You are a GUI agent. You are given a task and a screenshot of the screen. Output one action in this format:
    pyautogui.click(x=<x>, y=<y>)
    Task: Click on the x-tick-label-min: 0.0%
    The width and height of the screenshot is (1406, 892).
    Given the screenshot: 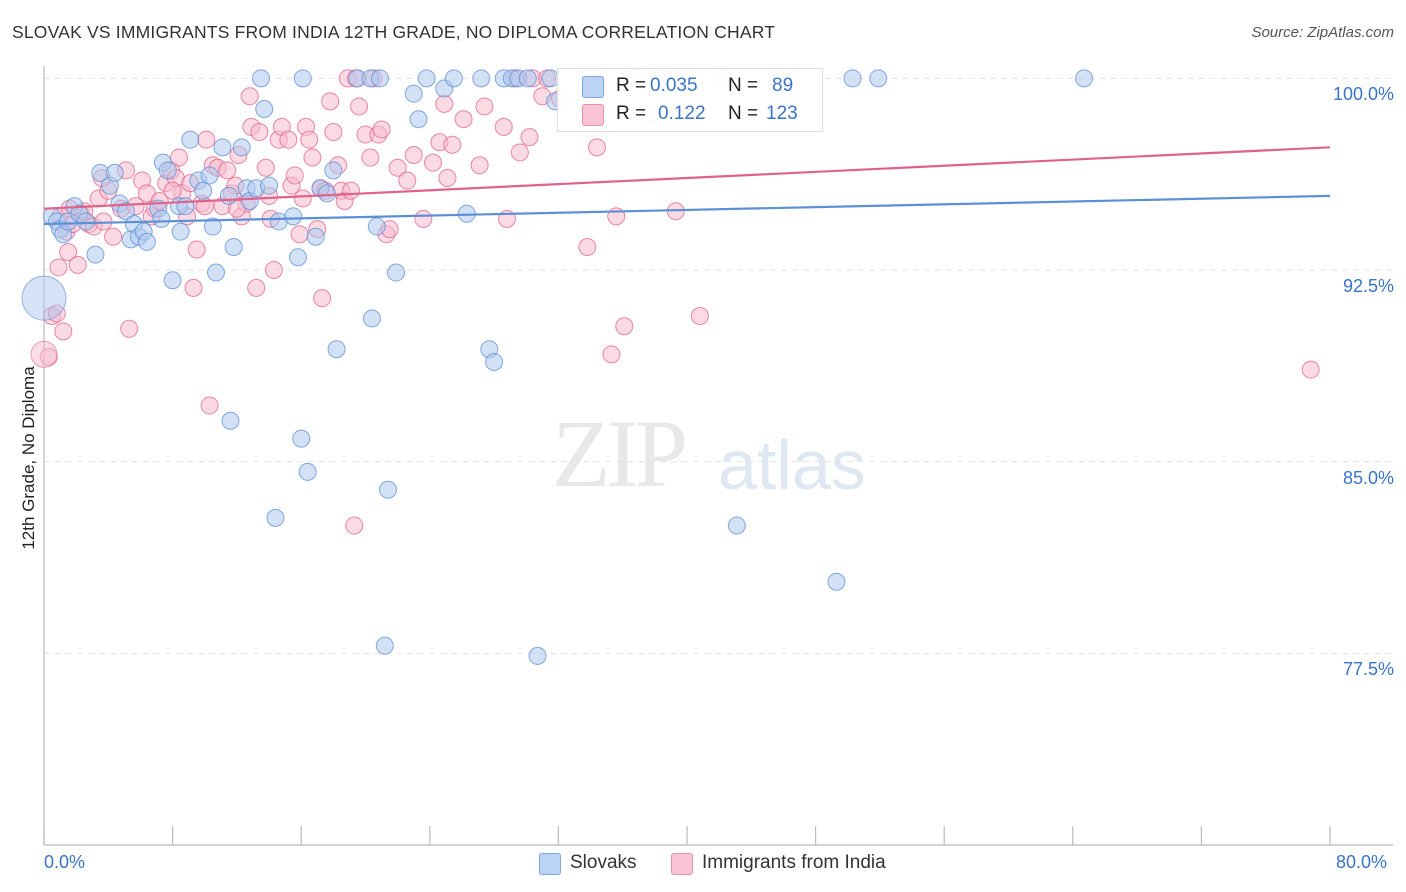 What is the action you would take?
    pyautogui.click(x=65, y=862)
    